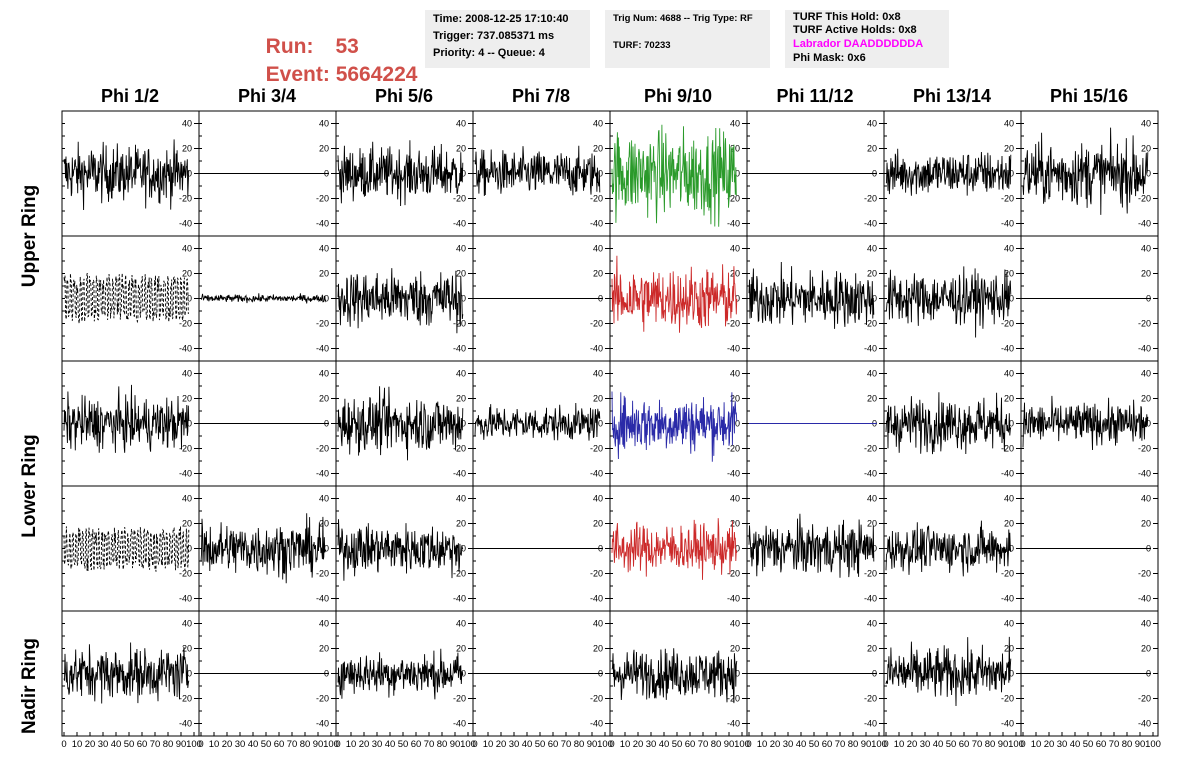 The image size is (1196, 772). I want to click on event-value: 5664224, so click(376, 74).